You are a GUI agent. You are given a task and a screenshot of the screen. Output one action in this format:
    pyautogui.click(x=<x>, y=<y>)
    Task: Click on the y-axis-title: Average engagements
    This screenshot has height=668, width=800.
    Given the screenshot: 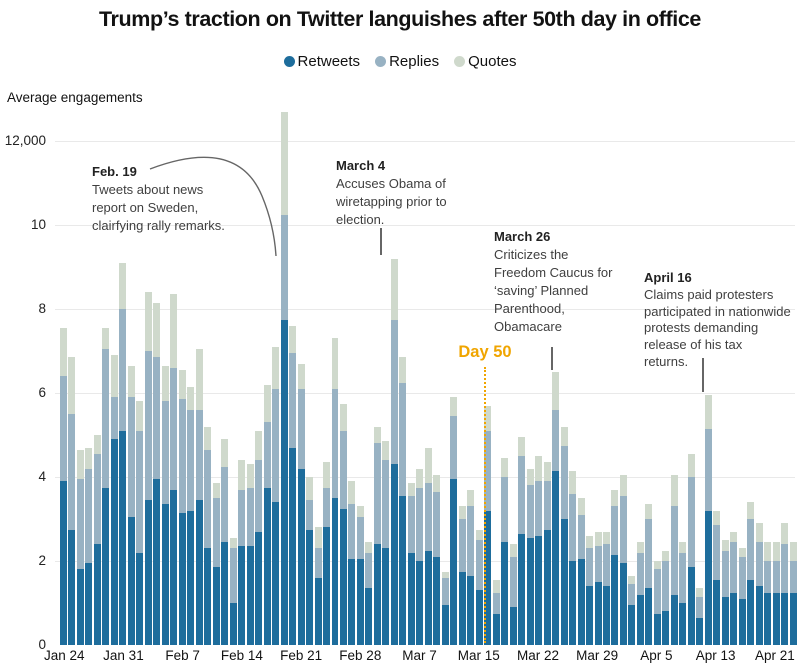 What is the action you would take?
    pyautogui.click(x=75, y=97)
    